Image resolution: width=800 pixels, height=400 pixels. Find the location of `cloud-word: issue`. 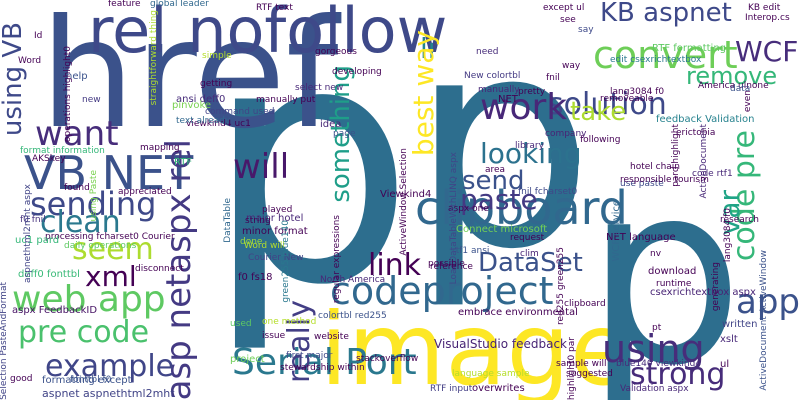

cloud-word: issue is located at coordinates (274, 336).